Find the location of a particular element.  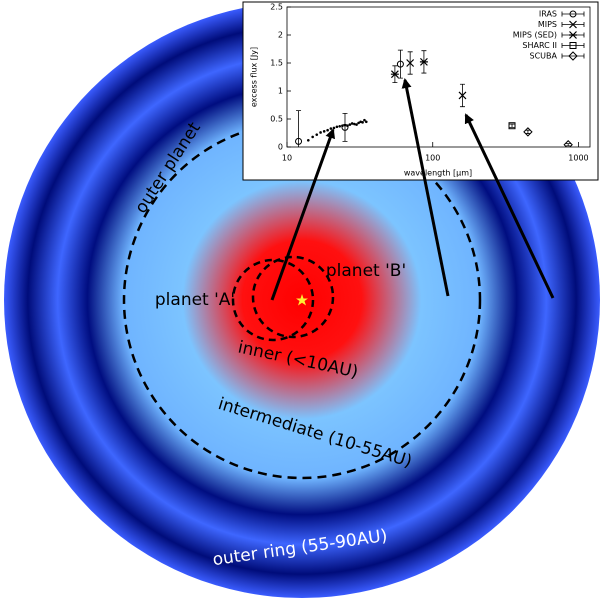

legend-label: SCUBA is located at coordinates (544, 56).